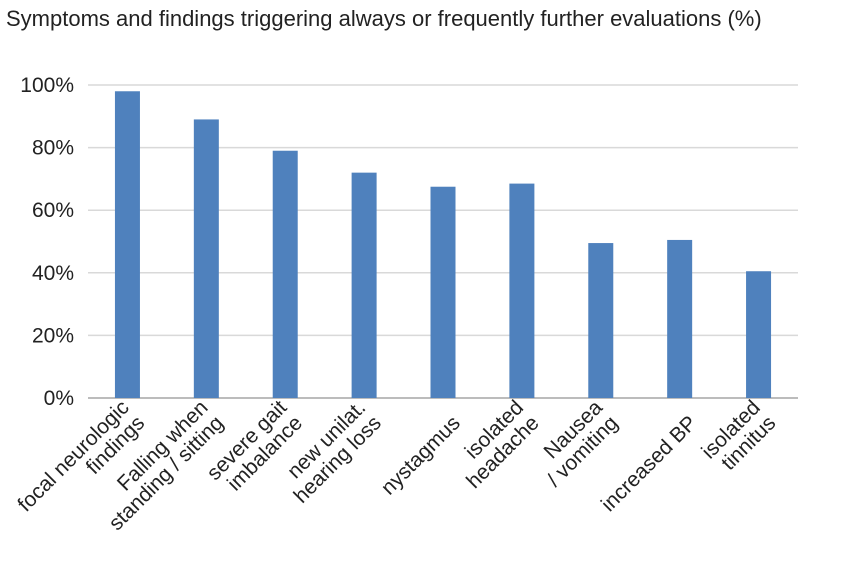 The image size is (851, 570). Describe the element at coordinates (53, 210) in the screenshot. I see `y-tick-label: 60%` at that location.